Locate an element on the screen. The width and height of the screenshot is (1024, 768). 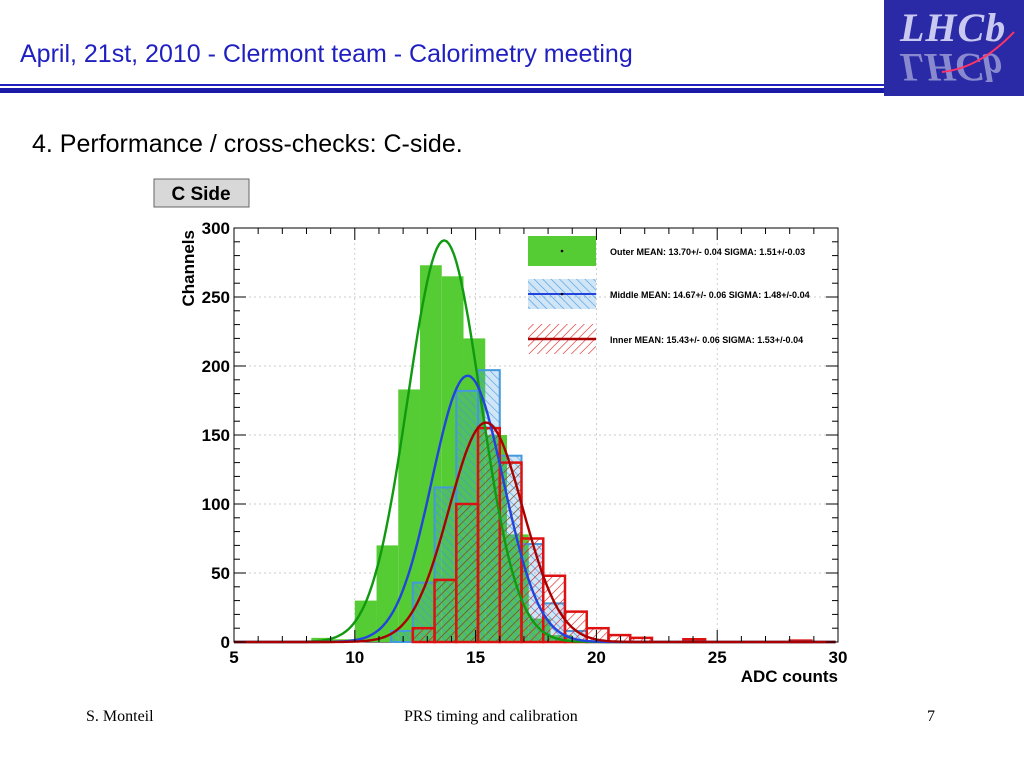
y-tick-label: 150 is located at coordinates (216, 435).